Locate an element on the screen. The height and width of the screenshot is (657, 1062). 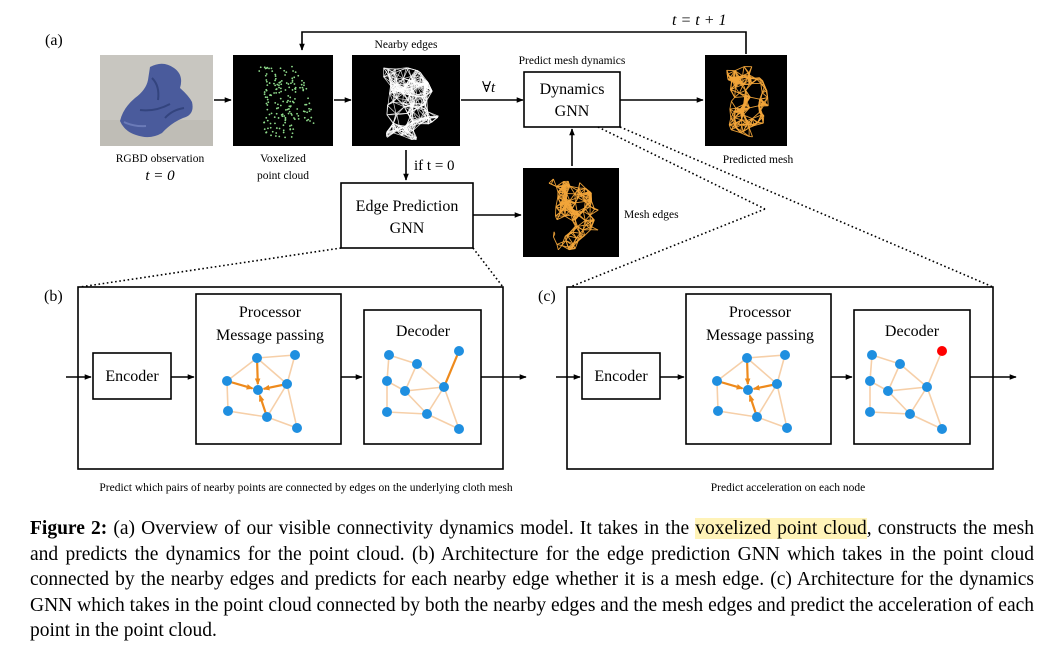
rgbd-label: RGBD observation is located at coordinates (160, 159).